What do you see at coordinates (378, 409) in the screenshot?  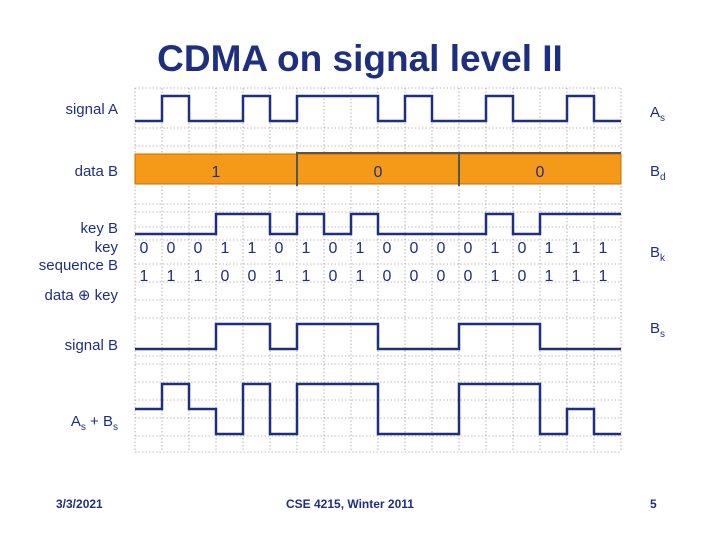 I see `as-plus-bs-waveform` at bounding box center [378, 409].